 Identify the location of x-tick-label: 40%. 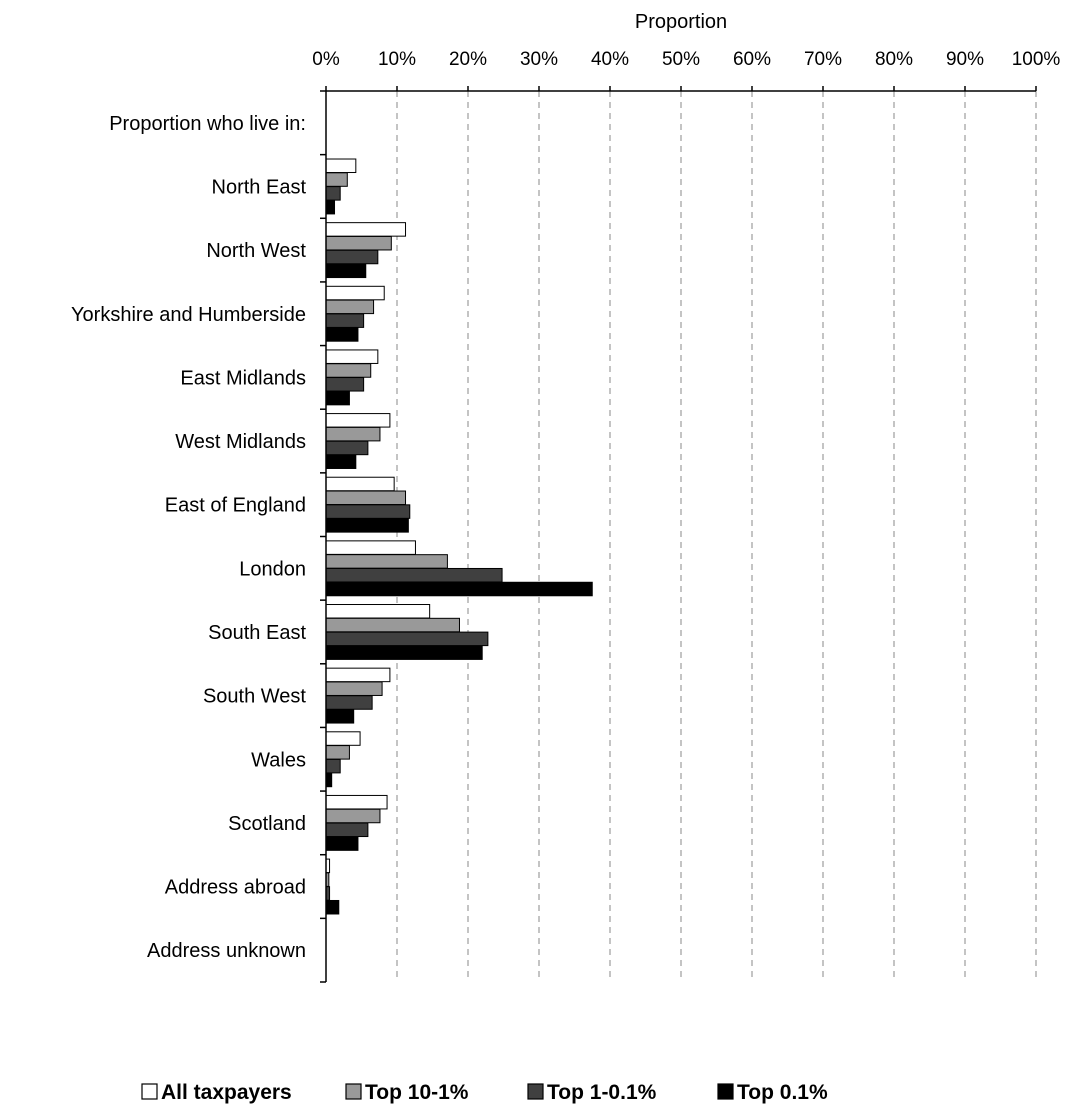
(610, 59).